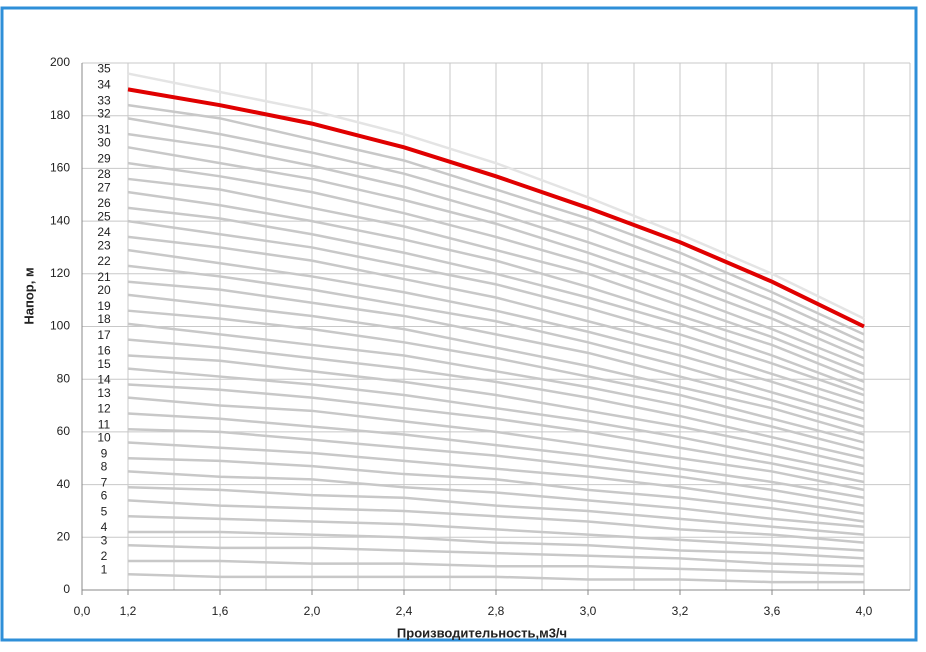 The height and width of the screenshot is (652, 926). What do you see at coordinates (60, 273) in the screenshot?
I see `y-tick-label: 120` at bounding box center [60, 273].